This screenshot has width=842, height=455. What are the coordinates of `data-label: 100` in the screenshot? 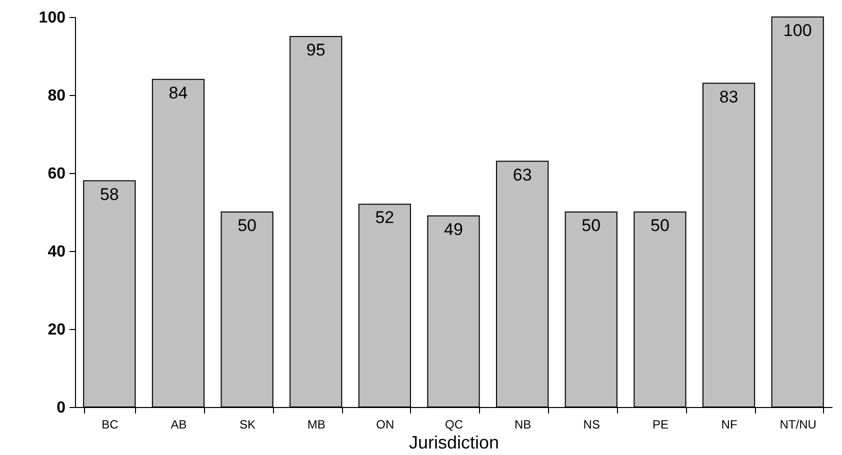 It's located at (797, 30).